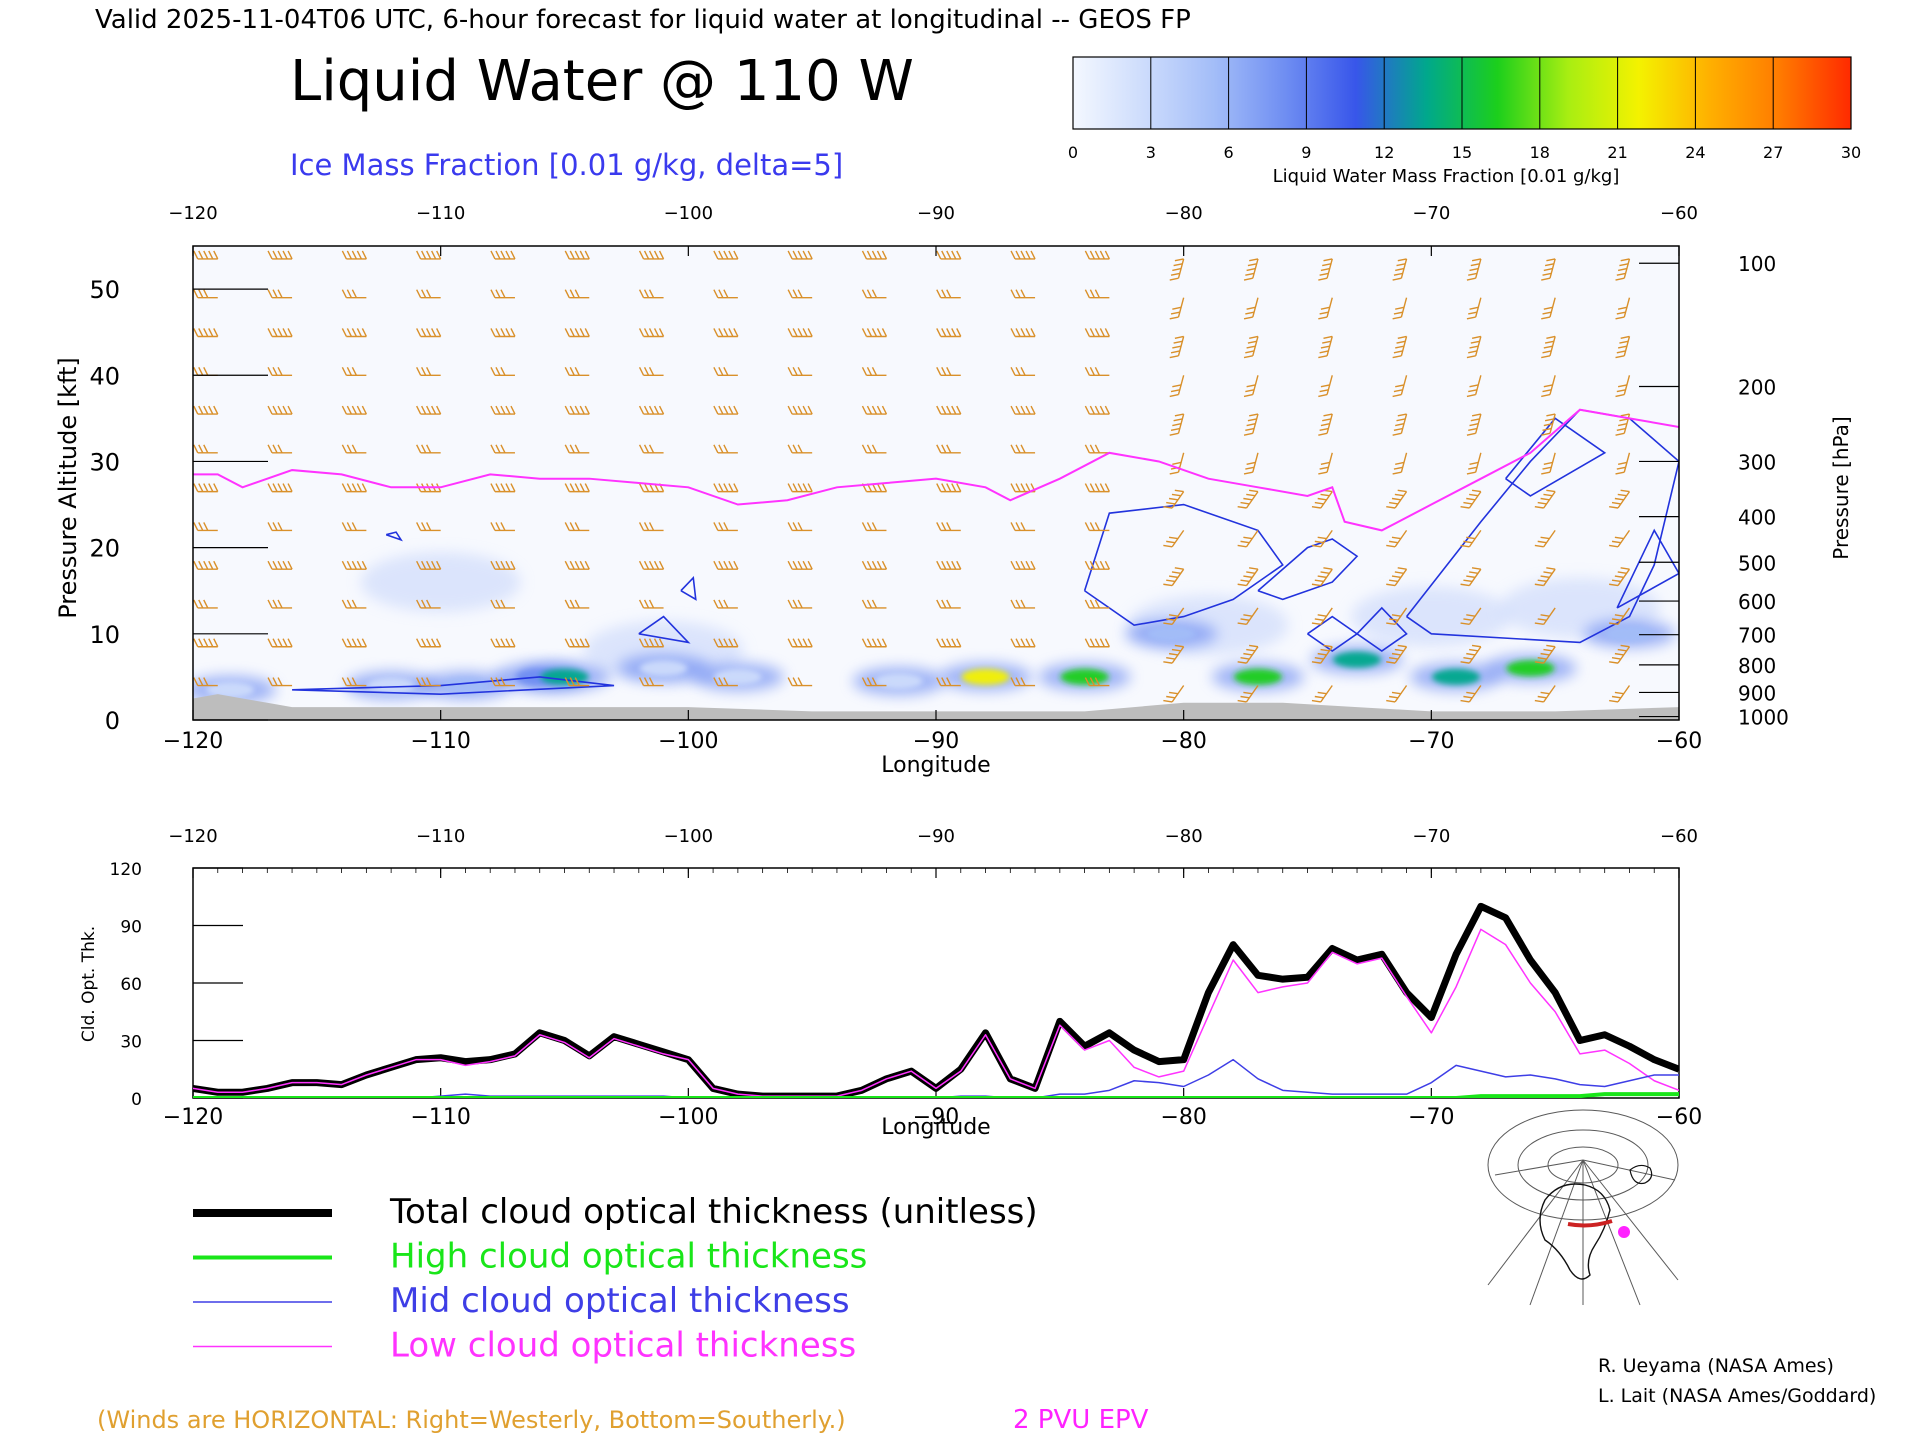 The image size is (1920, 1440). Describe the element at coordinates (936, 1012) in the screenshot. I see `low-line` at that location.